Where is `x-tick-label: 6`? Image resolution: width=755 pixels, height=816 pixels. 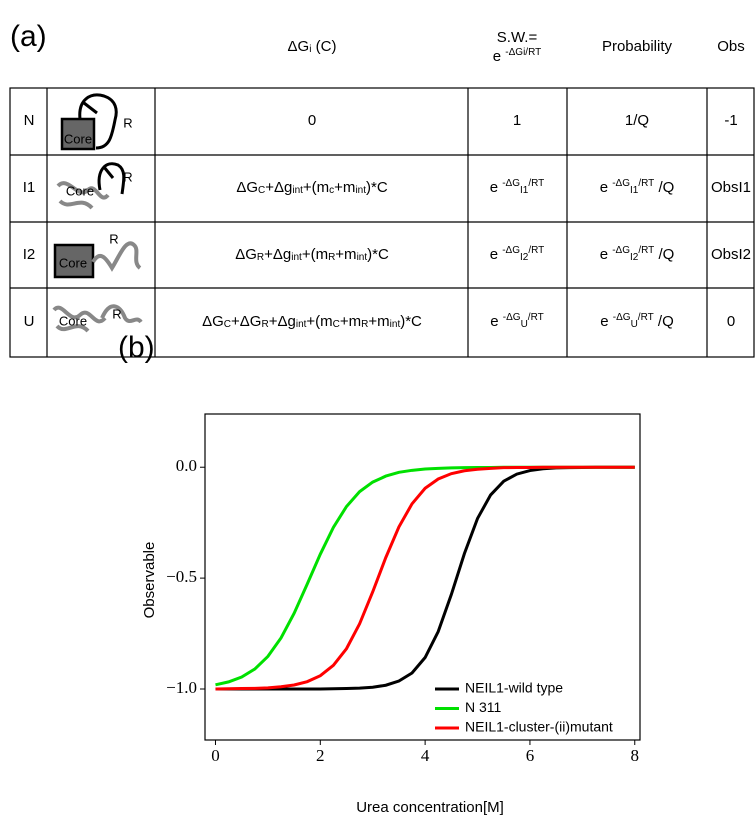 x-tick-label: 6 is located at coordinates (530, 755).